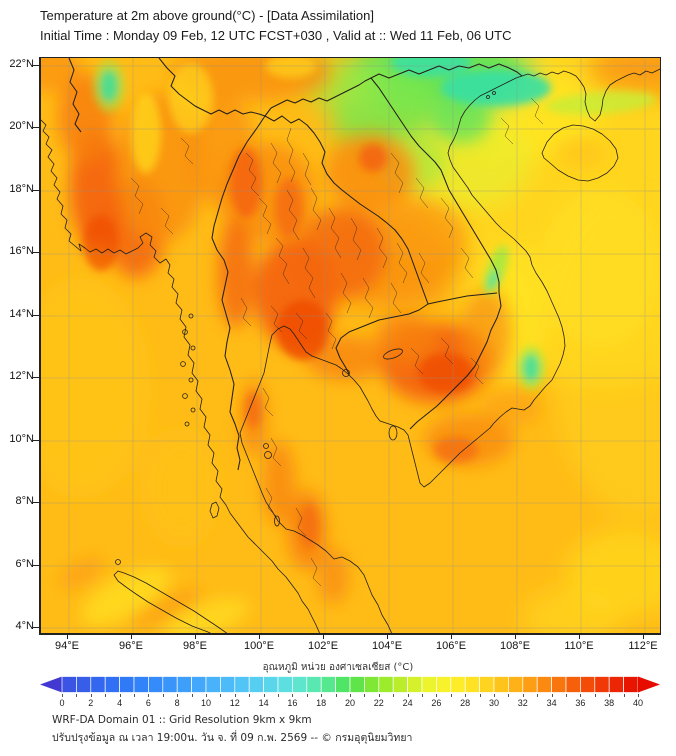  I want to click on colorbar-tick-label: 0, so click(62, 703).